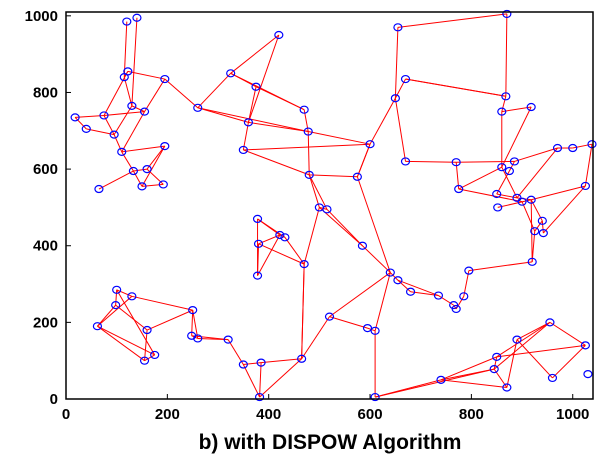 This screenshot has height=463, width=609. I want to click on x-tick-label: 600, so click(370, 414).